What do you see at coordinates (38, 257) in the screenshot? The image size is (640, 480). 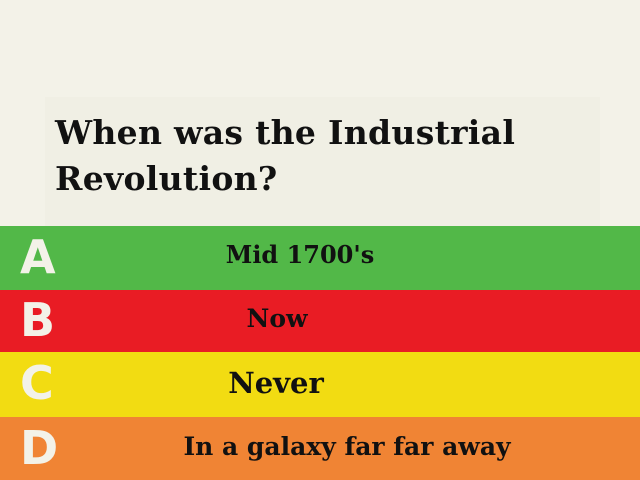 I see `answer-letter: A` at bounding box center [38, 257].